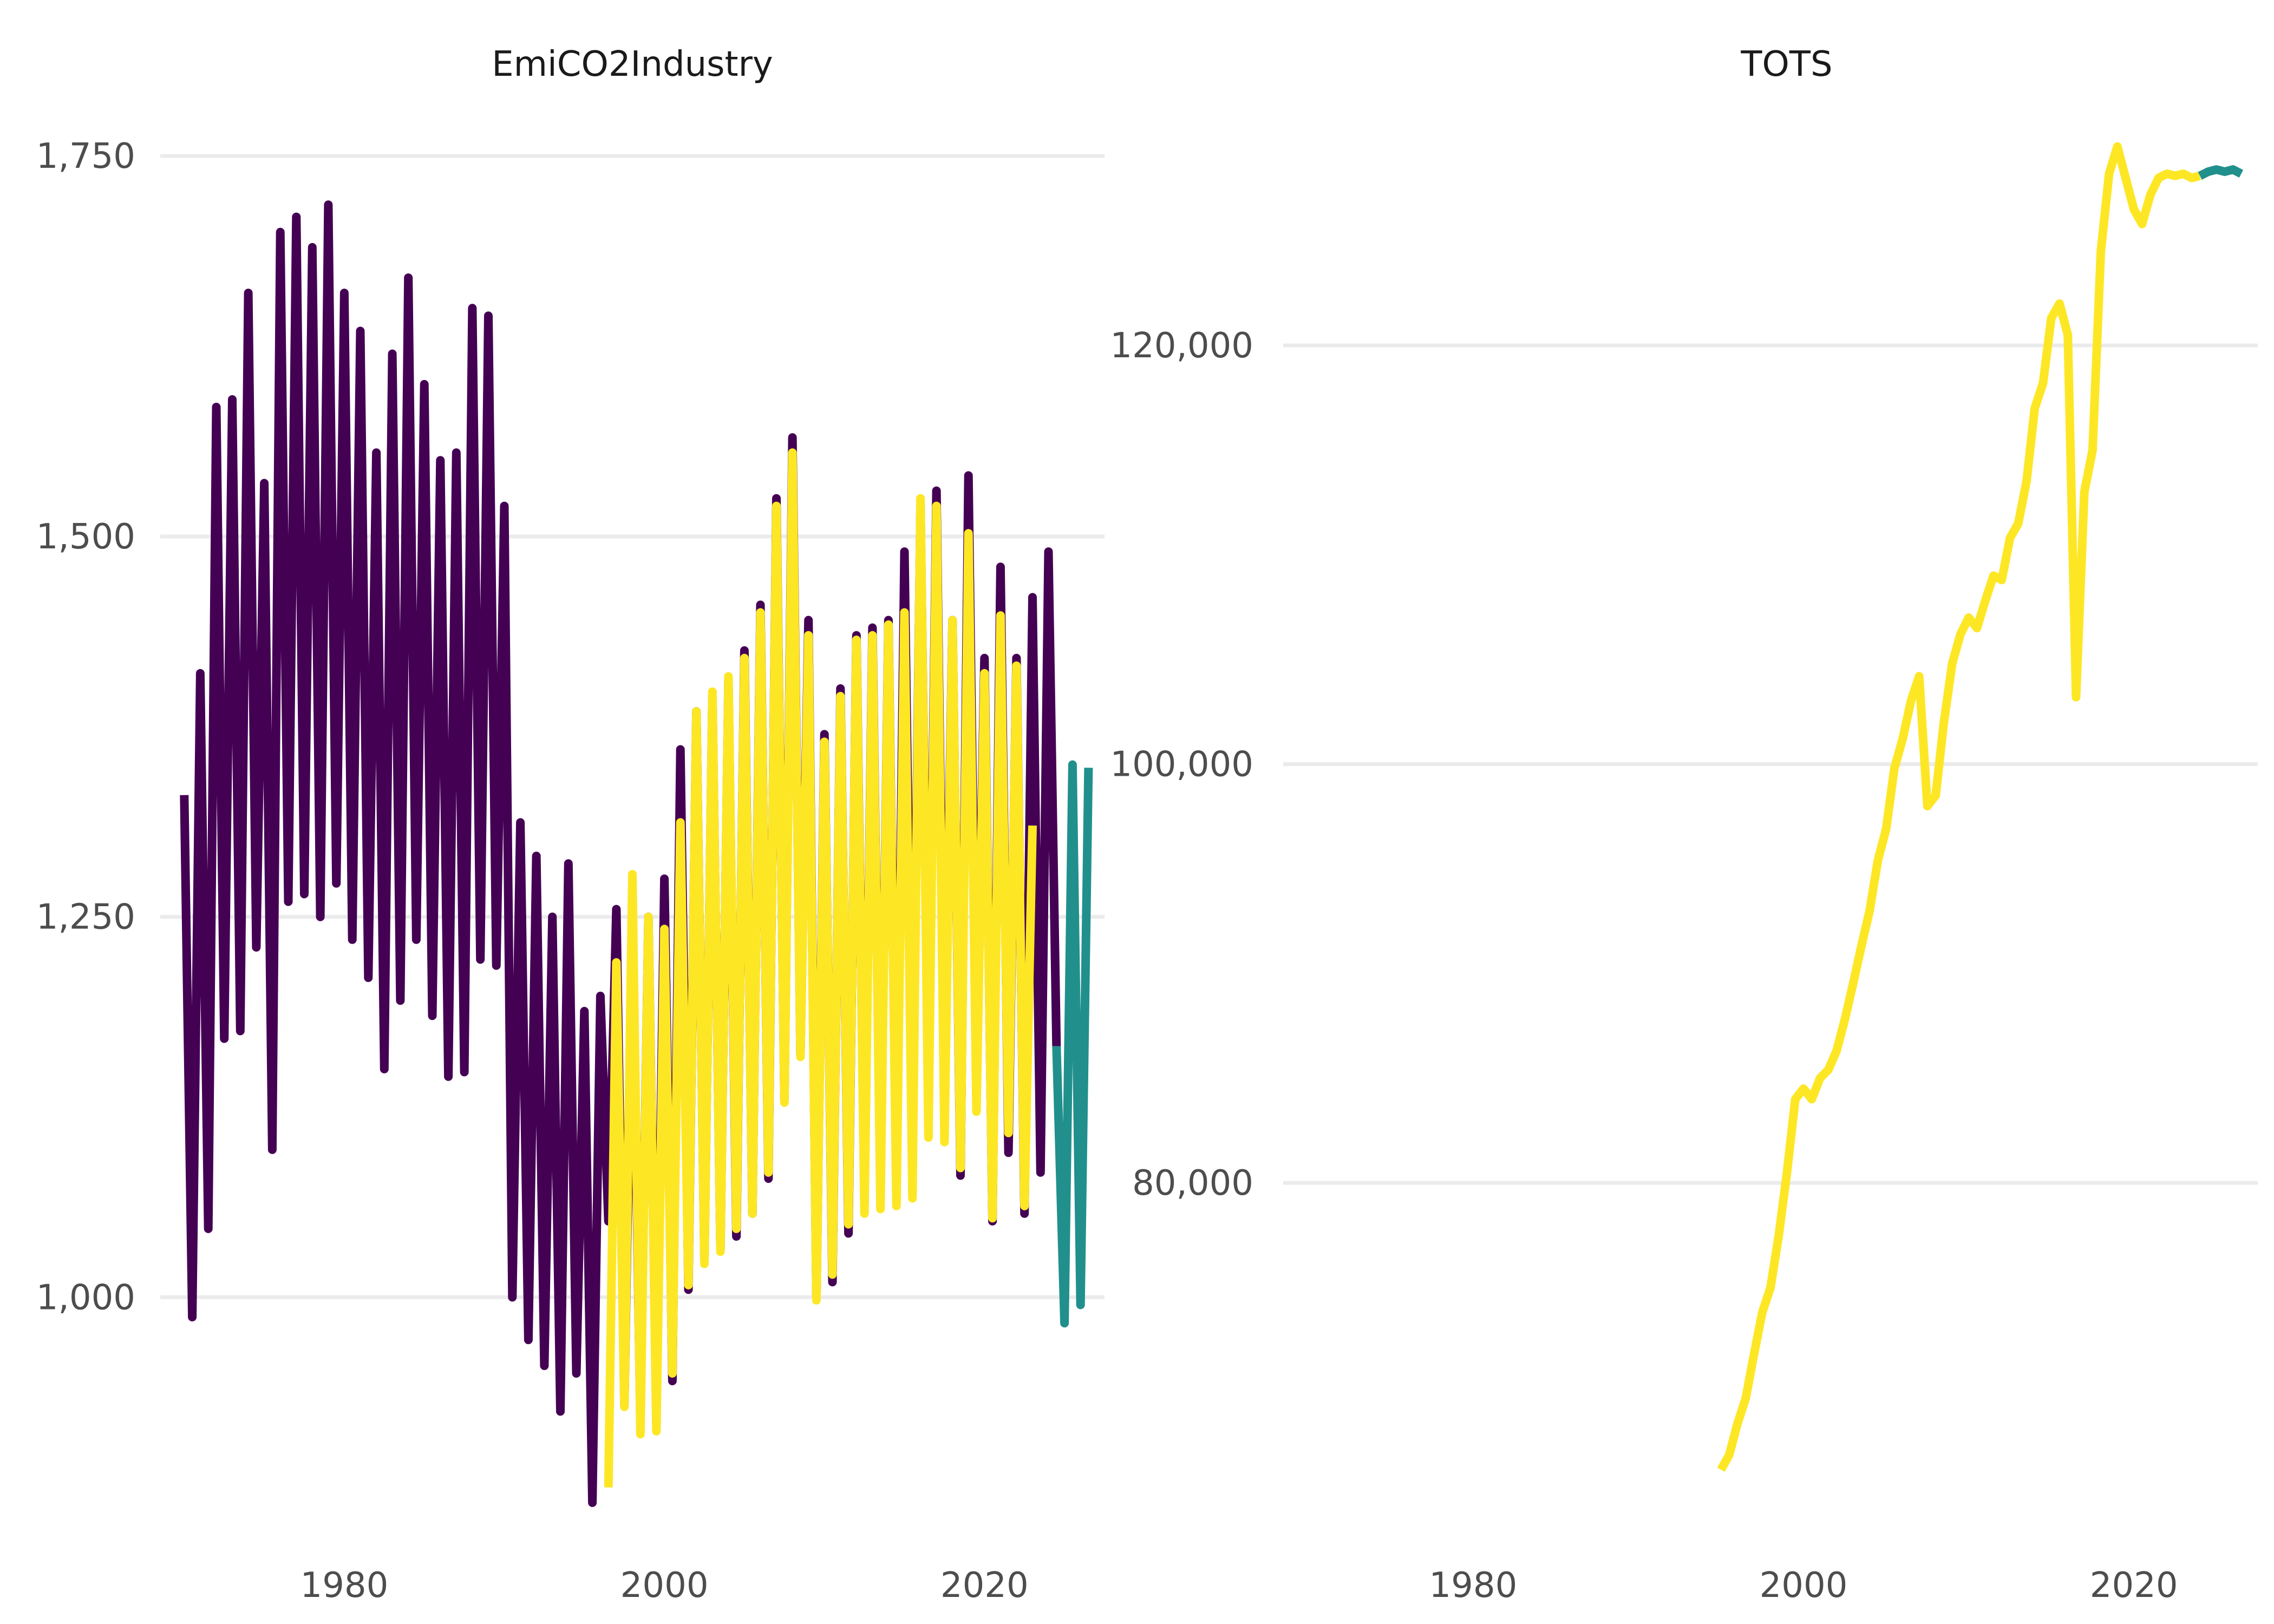 This screenshot has width=2274, height=1624. Describe the element at coordinates (632, 64) in the screenshot. I see `panel-title: EmiCO2Industry` at that location.